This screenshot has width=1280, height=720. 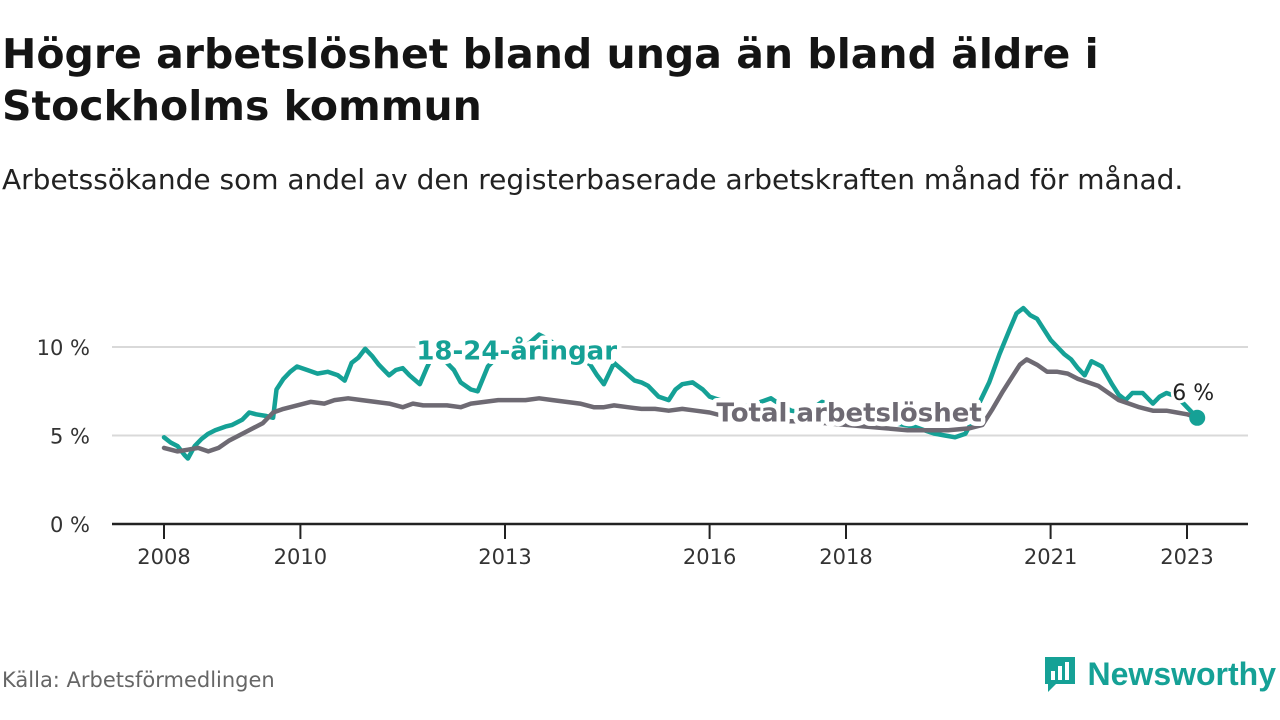 What do you see at coordinates (300, 557) in the screenshot?
I see `x-tick-label: 2010` at bounding box center [300, 557].